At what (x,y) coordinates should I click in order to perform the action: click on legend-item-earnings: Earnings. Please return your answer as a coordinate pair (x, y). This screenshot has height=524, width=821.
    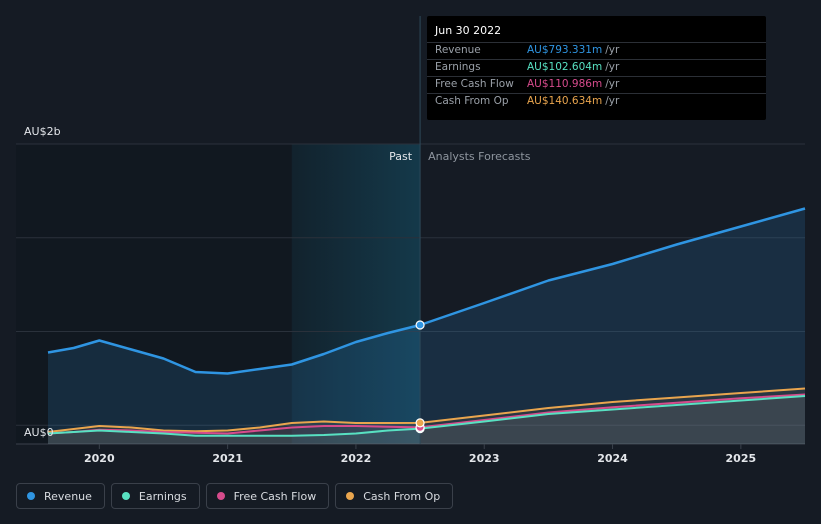
    Looking at the image, I should click on (155, 496).